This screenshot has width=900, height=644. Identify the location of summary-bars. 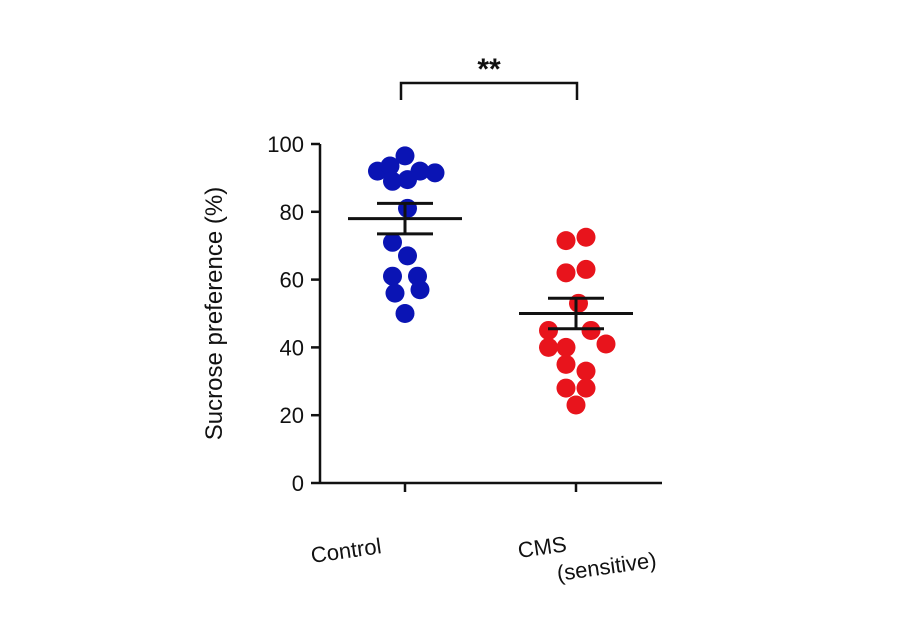
(490, 266).